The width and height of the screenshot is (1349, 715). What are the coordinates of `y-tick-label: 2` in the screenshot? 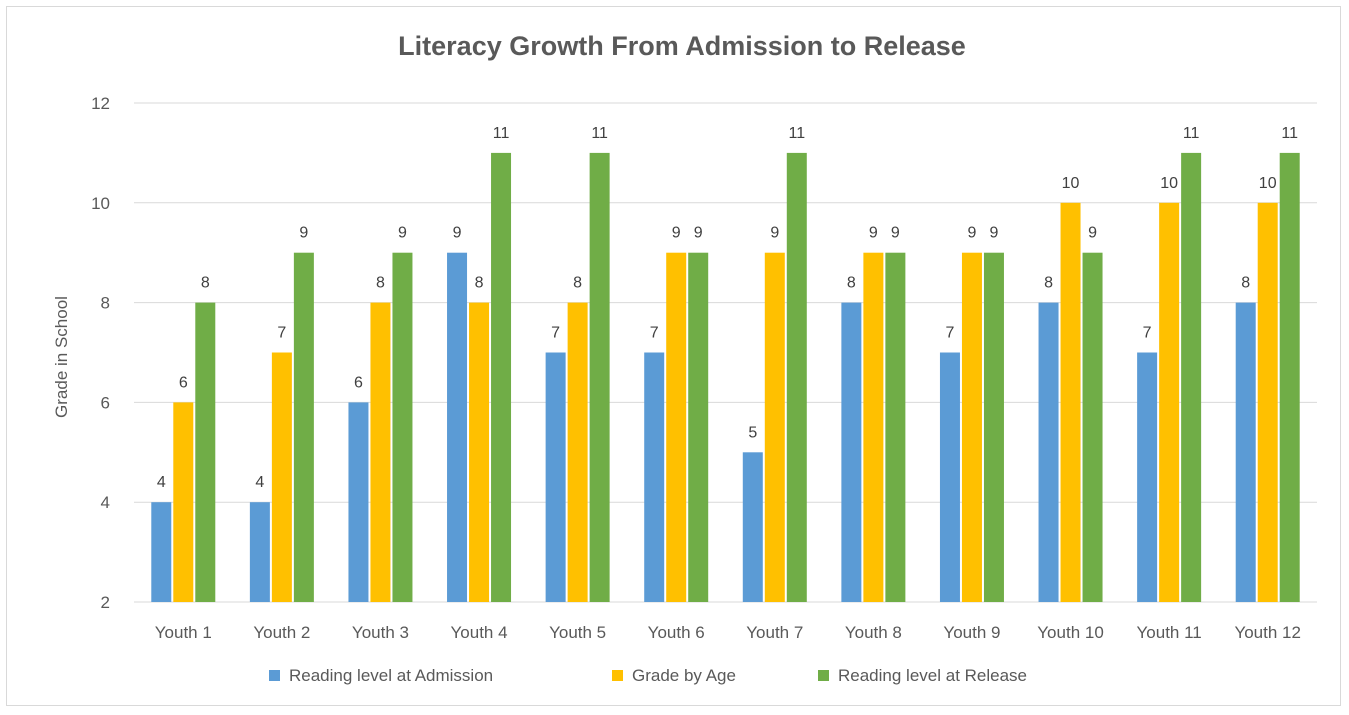 It's located at (105, 602).